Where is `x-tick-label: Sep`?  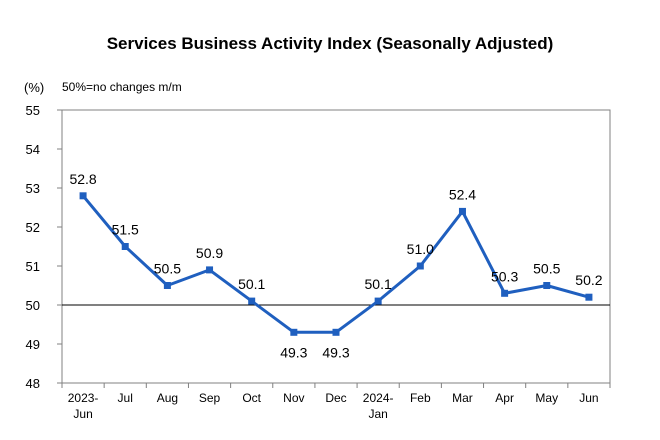
x-tick-label: Sep is located at coordinates (210, 398).